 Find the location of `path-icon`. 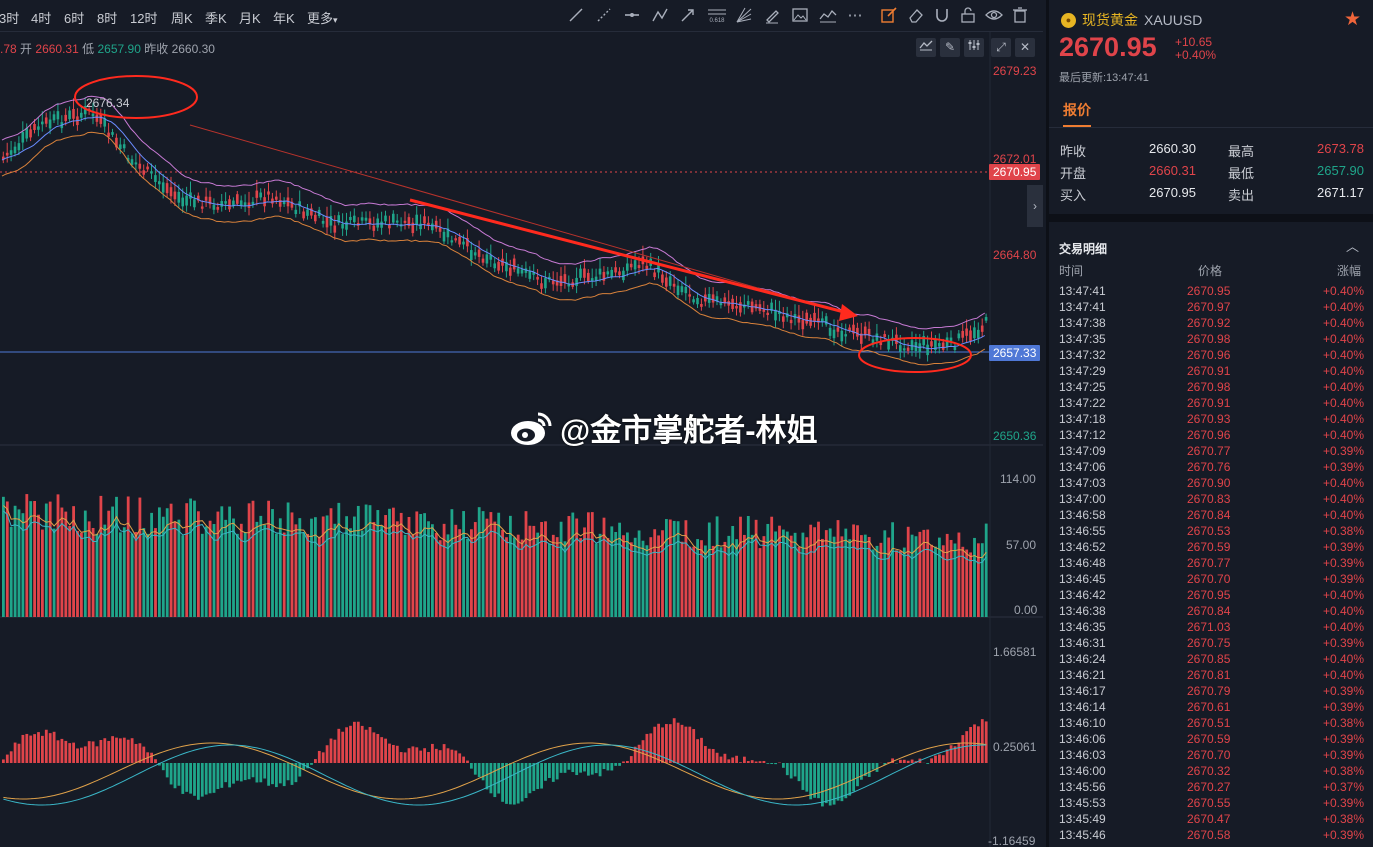

path-icon is located at coordinates (660, 16).